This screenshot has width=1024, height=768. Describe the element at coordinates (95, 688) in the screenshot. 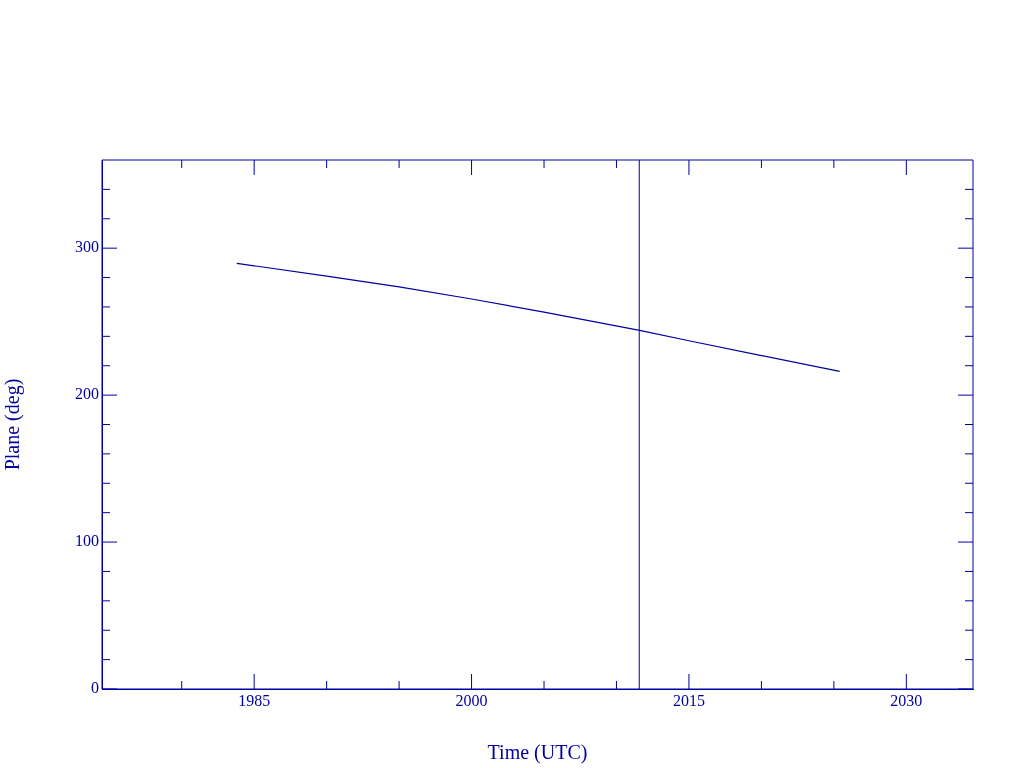

I see `y-tick-label: 0` at that location.